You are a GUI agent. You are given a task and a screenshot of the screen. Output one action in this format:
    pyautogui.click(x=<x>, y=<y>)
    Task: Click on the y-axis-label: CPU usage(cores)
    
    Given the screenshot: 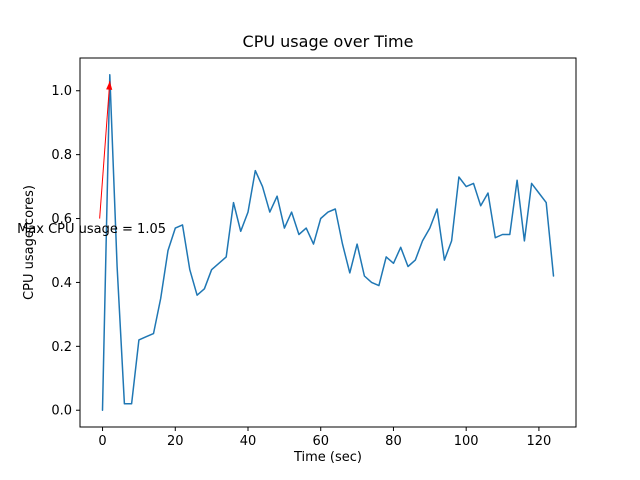 What is the action you would take?
    pyautogui.click(x=29, y=242)
    